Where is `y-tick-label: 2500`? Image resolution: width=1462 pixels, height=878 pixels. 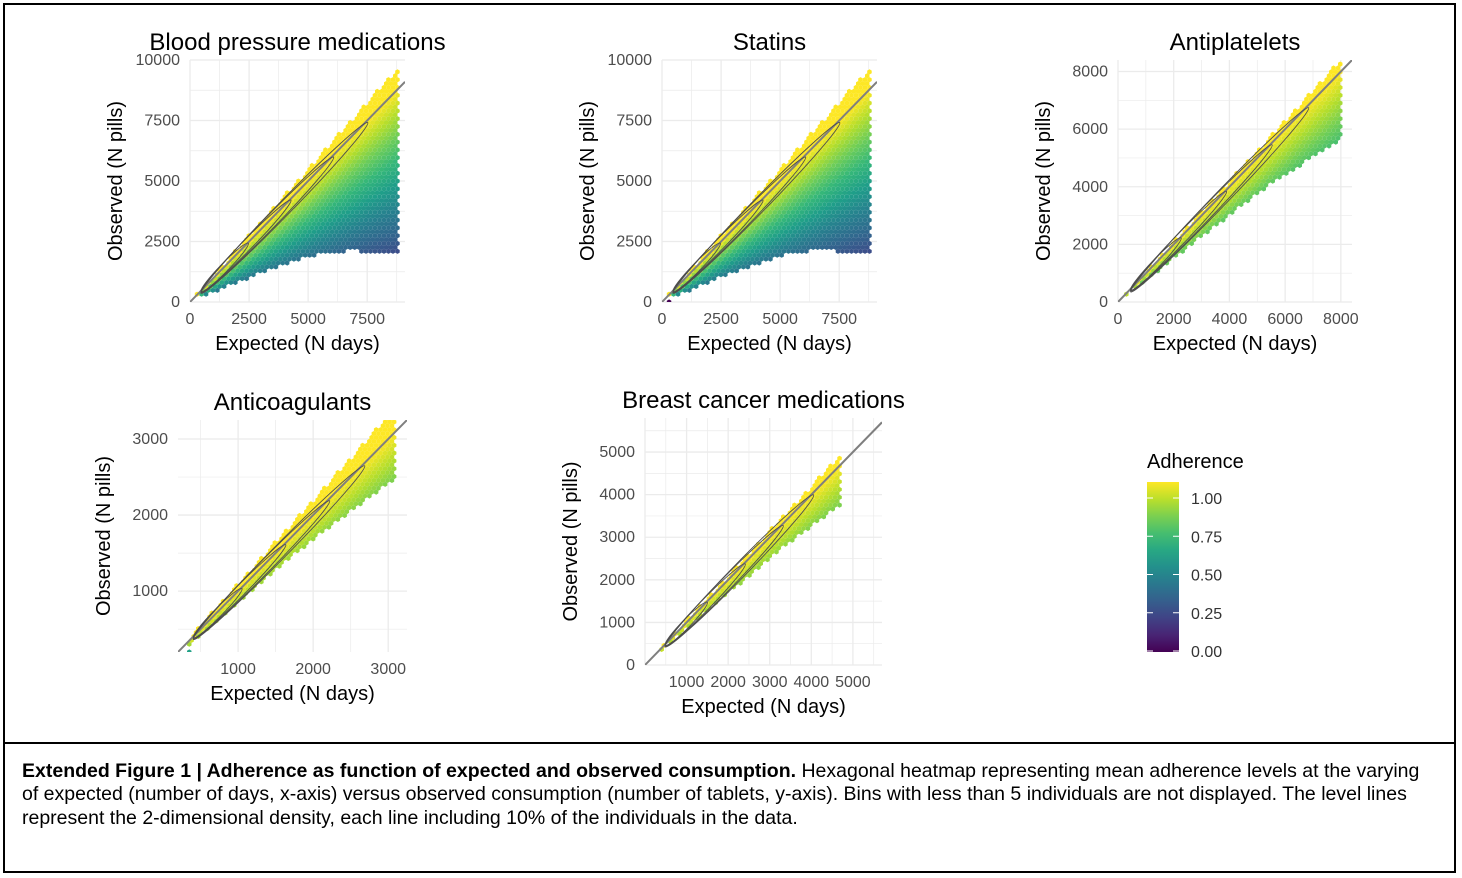
y-tick-label: 2500 is located at coordinates (634, 242).